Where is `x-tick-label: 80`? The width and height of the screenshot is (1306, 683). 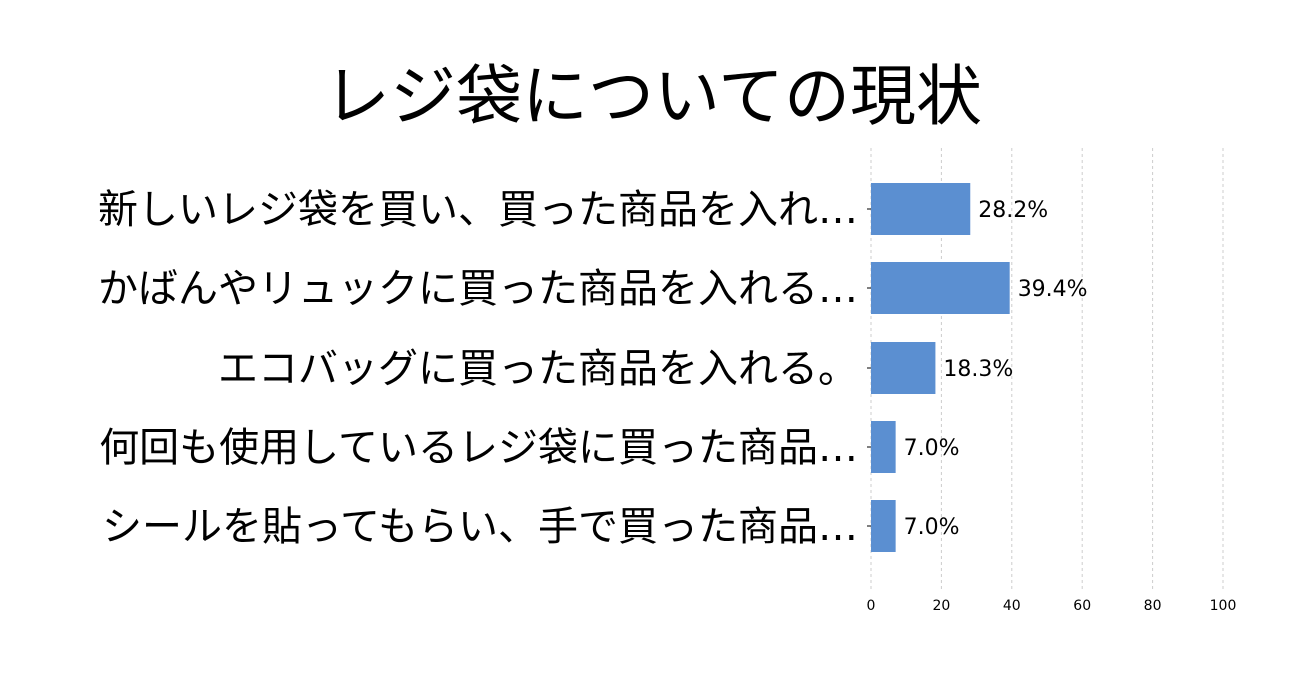 x-tick-label: 80 is located at coordinates (1153, 606).